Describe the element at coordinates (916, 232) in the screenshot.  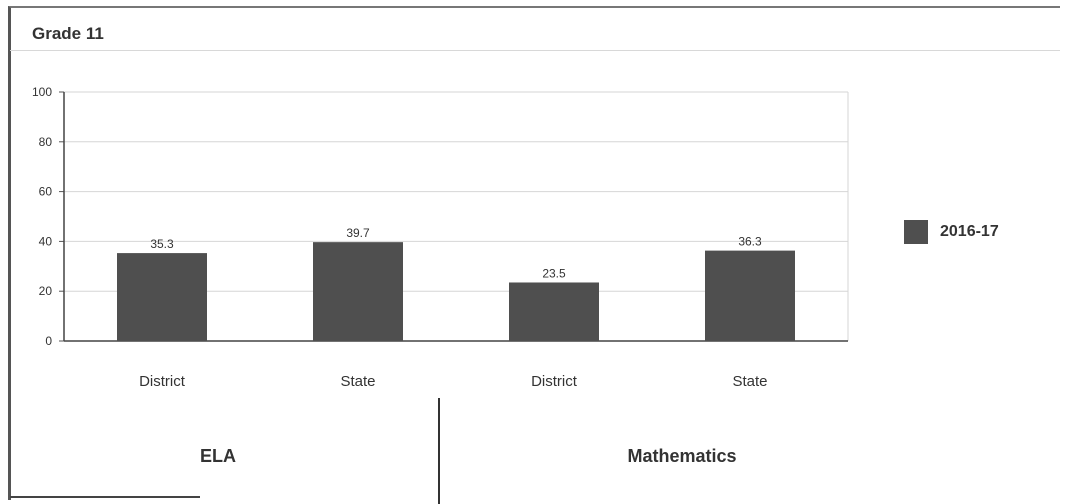
I see `legend-swatch` at that location.